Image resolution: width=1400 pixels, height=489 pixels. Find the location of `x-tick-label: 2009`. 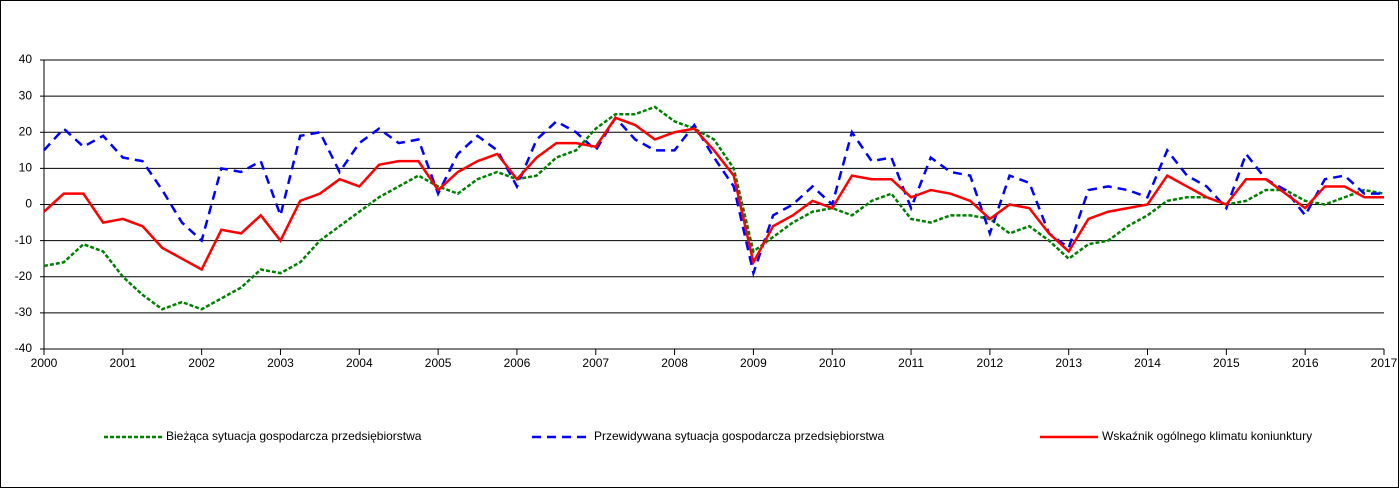

x-tick-label: 2009 is located at coordinates (753, 363).